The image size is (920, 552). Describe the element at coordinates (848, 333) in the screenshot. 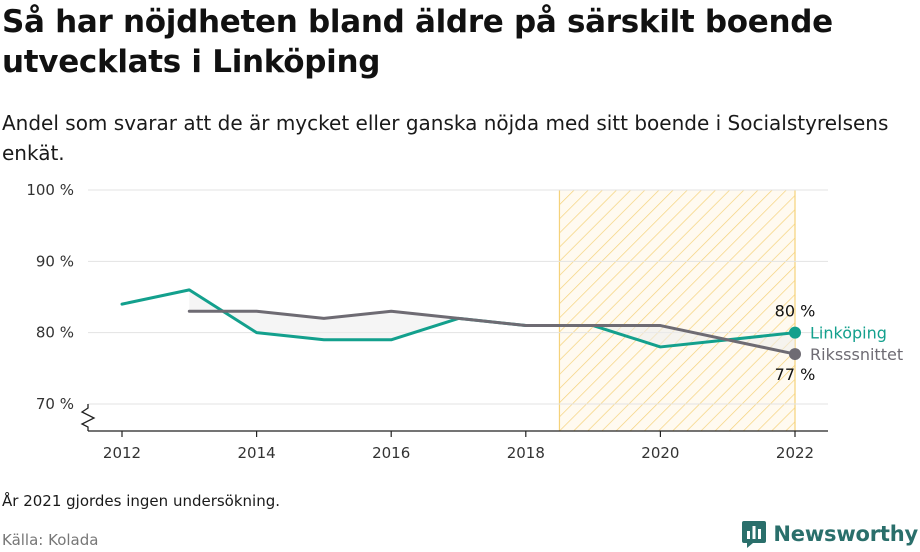

I see `series-name-label: Linköping` at that location.